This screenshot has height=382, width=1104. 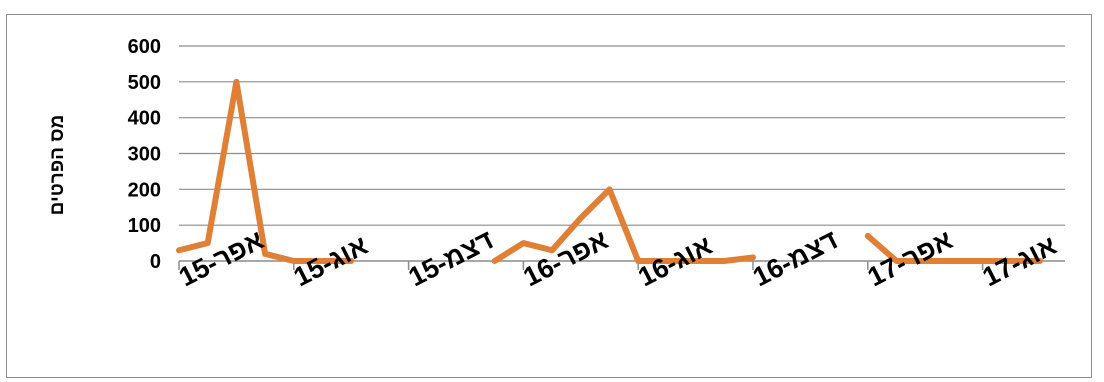 What do you see at coordinates (795, 258) in the screenshot?
I see `x-tick-label: דצמ-16` at bounding box center [795, 258].